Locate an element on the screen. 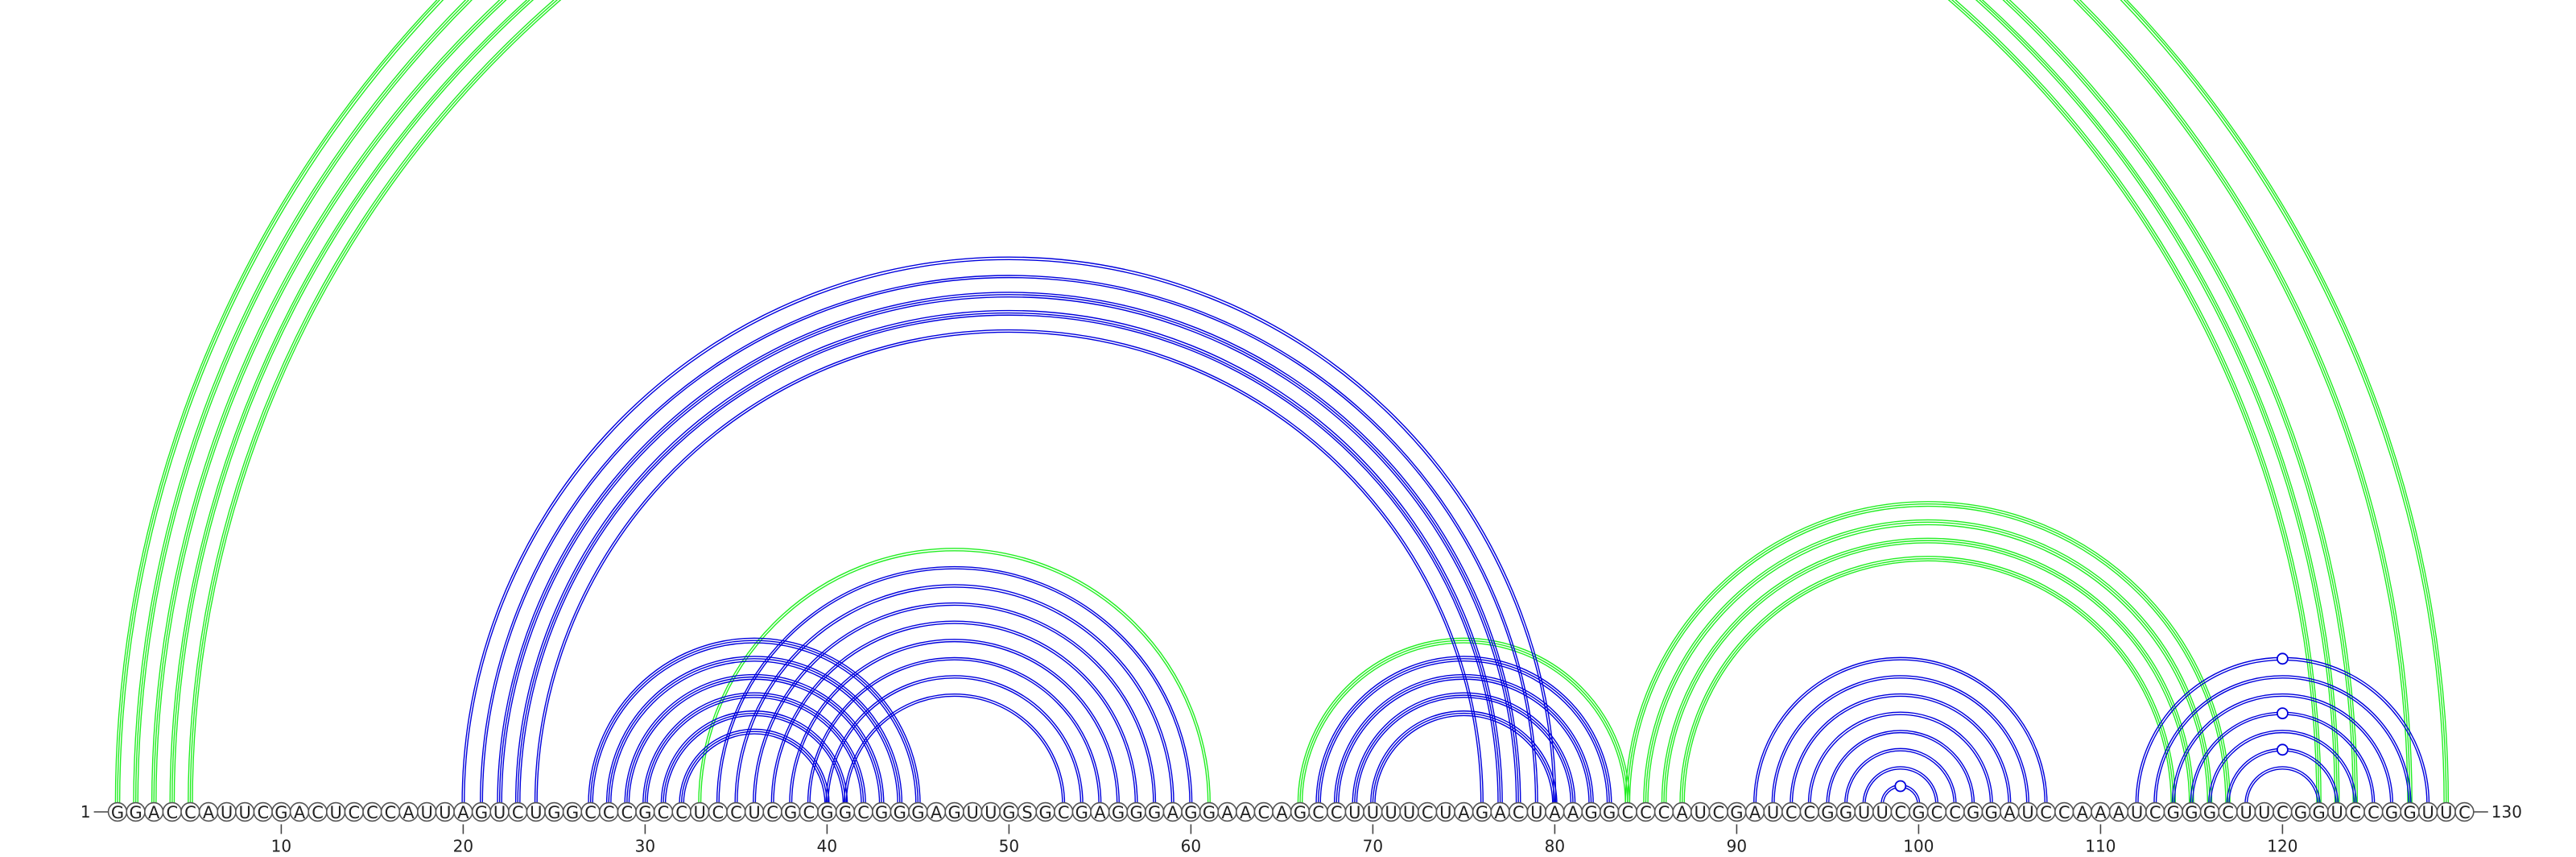  nucleotide-20: A is located at coordinates (463, 811).